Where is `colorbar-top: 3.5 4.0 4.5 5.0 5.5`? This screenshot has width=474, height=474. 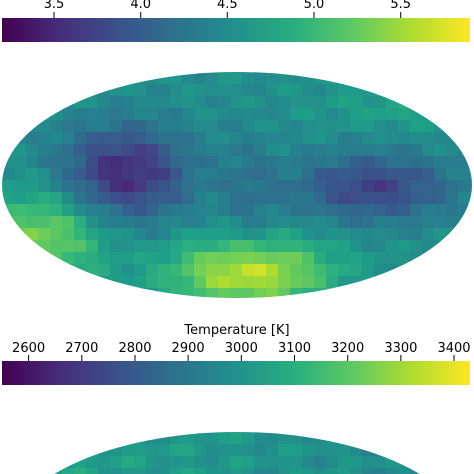 colorbar-top: 3.5 4.0 4.5 5.0 5.5 is located at coordinates (236, 21).